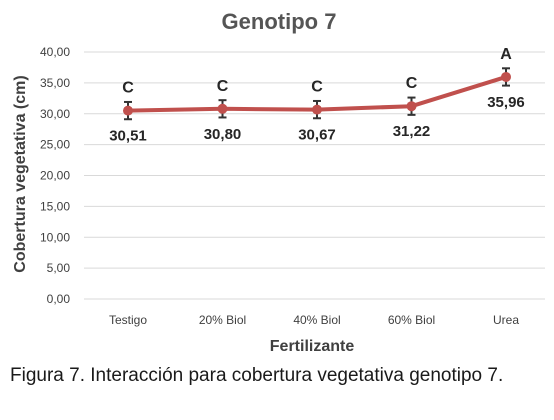 The image size is (554, 420). Describe the element at coordinates (412, 131) in the screenshot. I see `data-value-label: 31,22` at that location.